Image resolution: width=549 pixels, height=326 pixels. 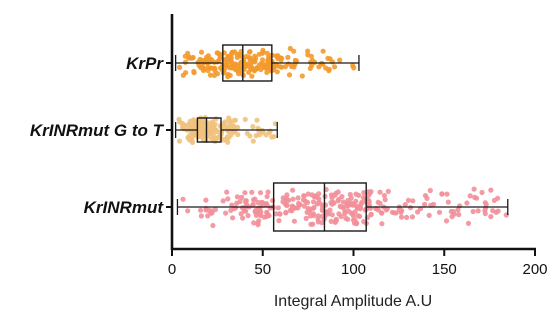 I want to click on x-tick-label: 50, so click(x=262, y=269).